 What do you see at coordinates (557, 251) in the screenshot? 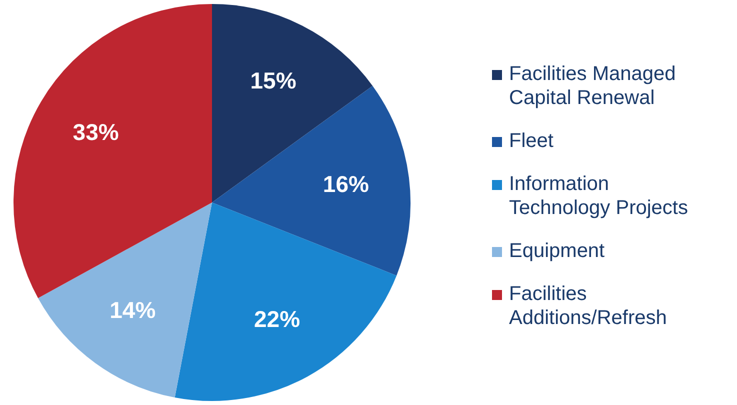
I see `legend-label: Equipment` at bounding box center [557, 251].